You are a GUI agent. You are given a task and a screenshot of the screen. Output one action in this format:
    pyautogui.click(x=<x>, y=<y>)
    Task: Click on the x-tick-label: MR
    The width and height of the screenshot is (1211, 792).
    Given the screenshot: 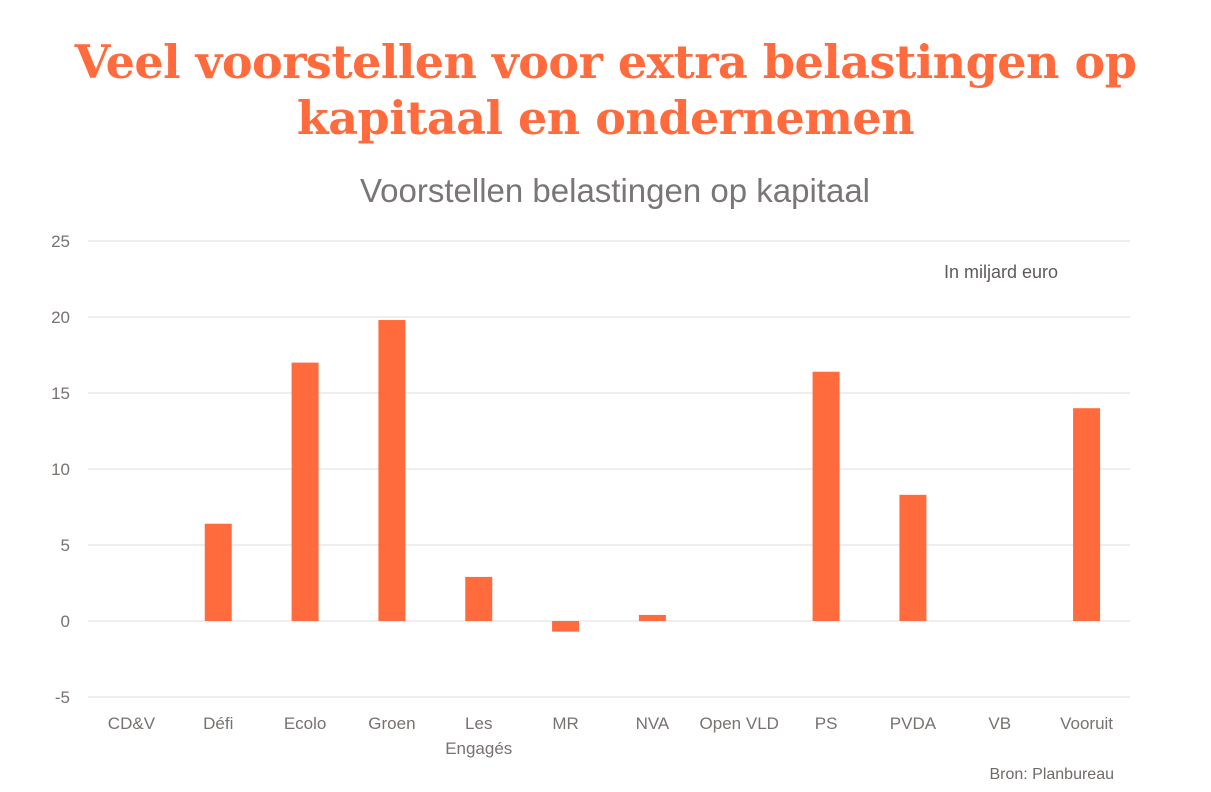 What is the action you would take?
    pyautogui.click(x=565, y=723)
    